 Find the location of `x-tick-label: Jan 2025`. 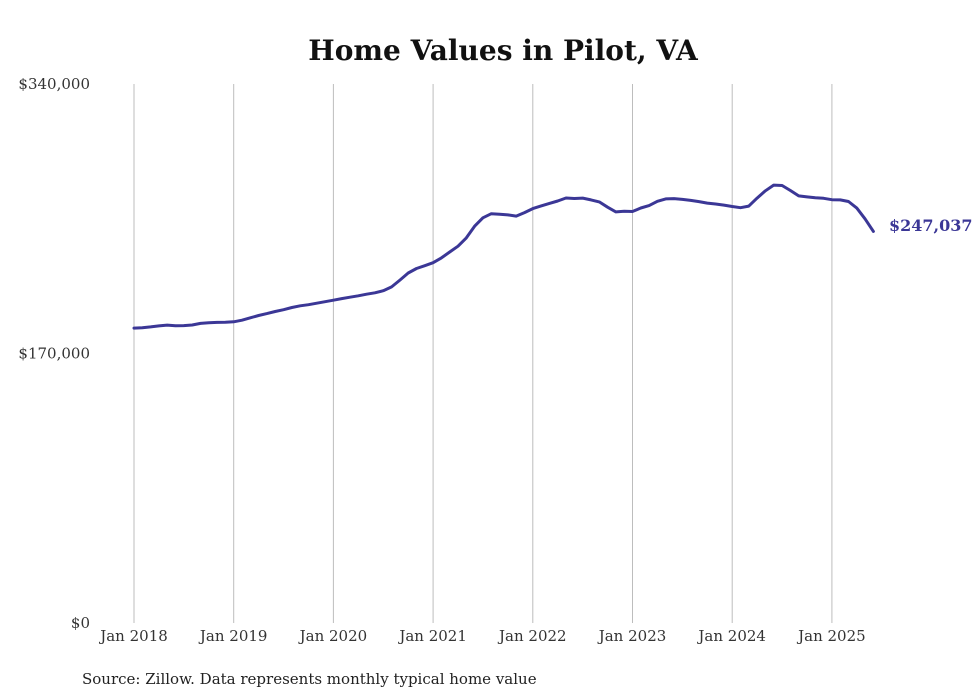

x-tick-label: Jan 2025 is located at coordinates (831, 636).